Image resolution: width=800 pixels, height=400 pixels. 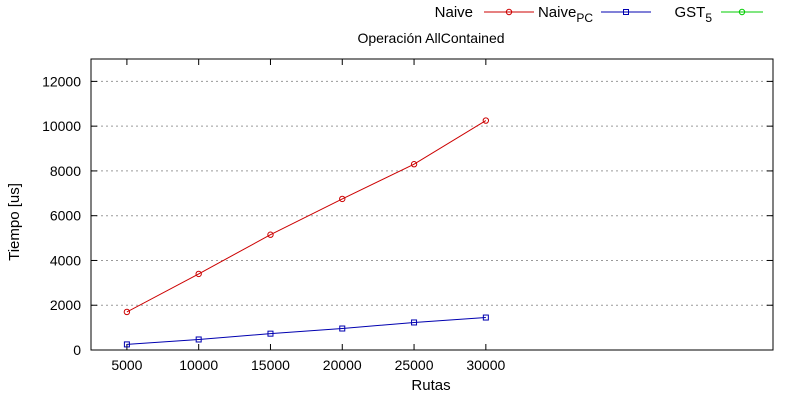 I want to click on chart-title: Operación AllContained, so click(x=430, y=38).